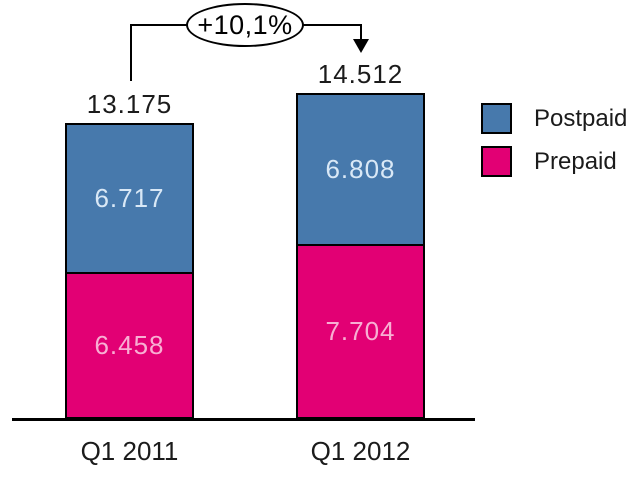 Image resolution: width=640 pixels, height=490 pixels. Describe the element at coordinates (554, 140) in the screenshot. I see `legend: Postpaid Prepaid` at that location.